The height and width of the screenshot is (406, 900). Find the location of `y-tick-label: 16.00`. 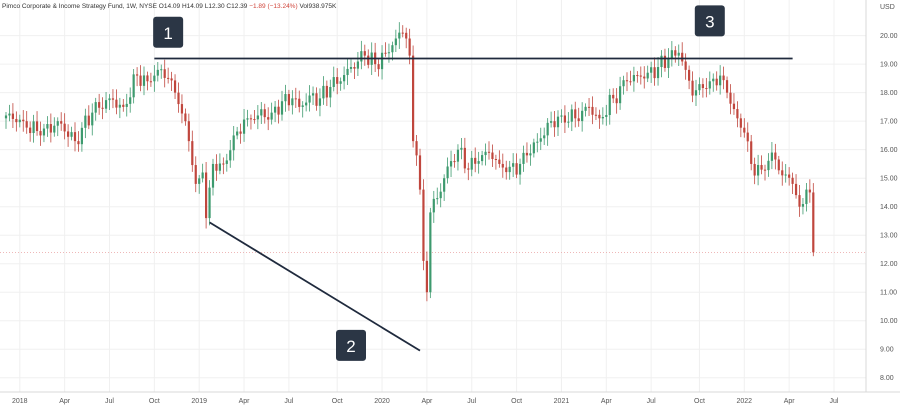

y-tick-label: 16.00 is located at coordinates (889, 150).